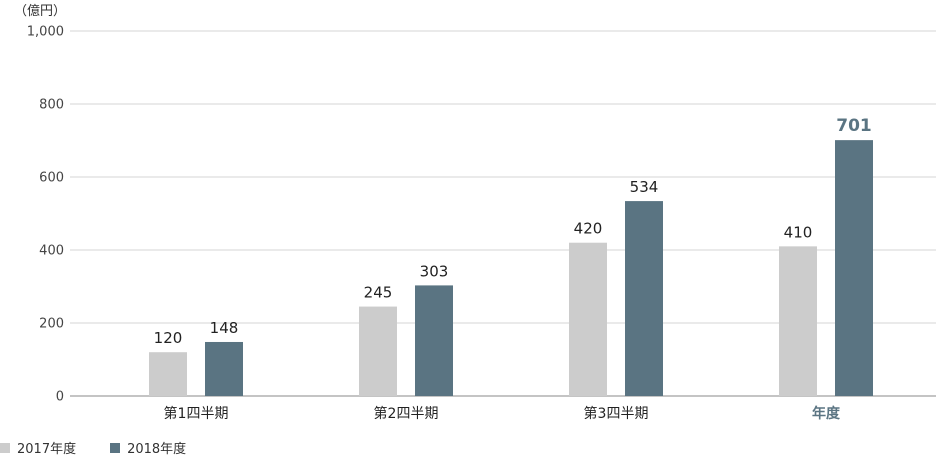 This screenshot has width=936, height=457. What do you see at coordinates (51, 178) in the screenshot?
I see `y-tick-label: 600` at bounding box center [51, 178].